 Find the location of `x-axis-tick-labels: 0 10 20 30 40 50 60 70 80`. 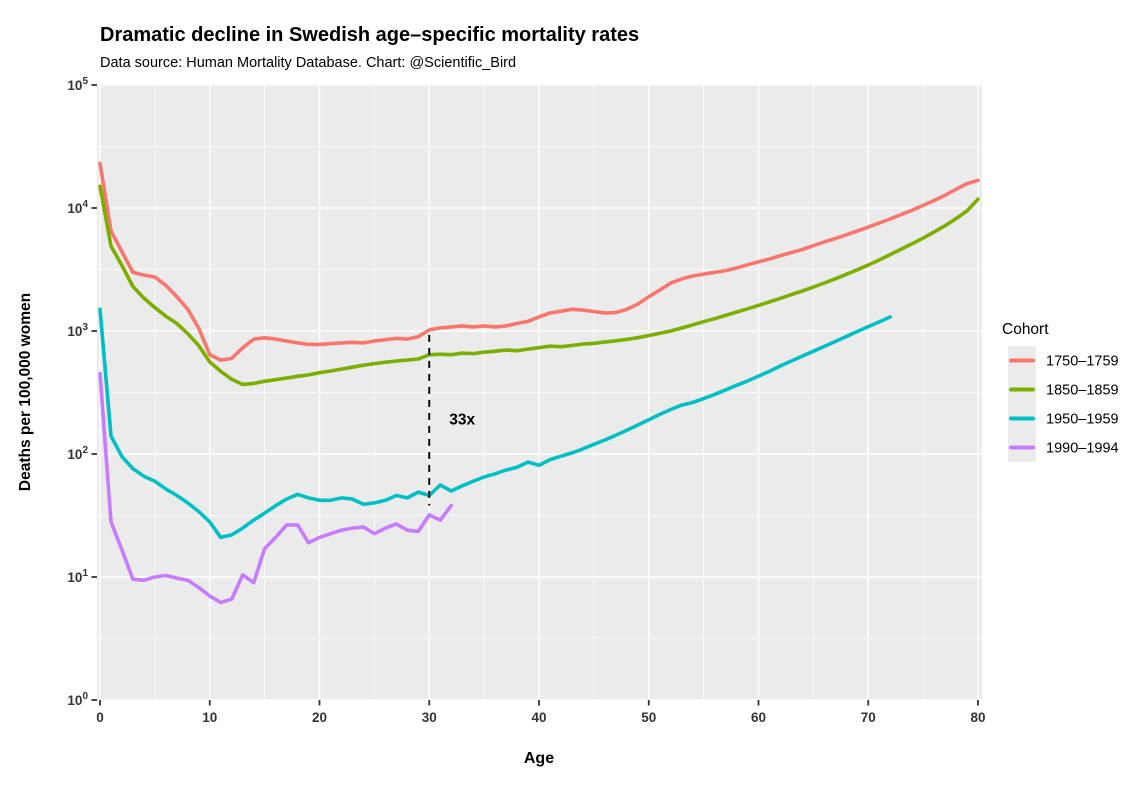

x-axis-tick-labels: 0 10 20 30 40 50 60 70 80 is located at coordinates (540, 717).